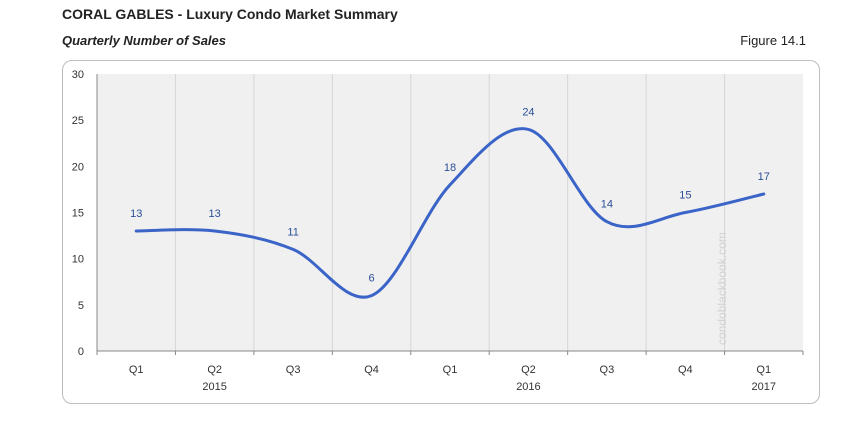  Describe the element at coordinates (450, 168) in the screenshot. I see `data-label: 18` at that location.